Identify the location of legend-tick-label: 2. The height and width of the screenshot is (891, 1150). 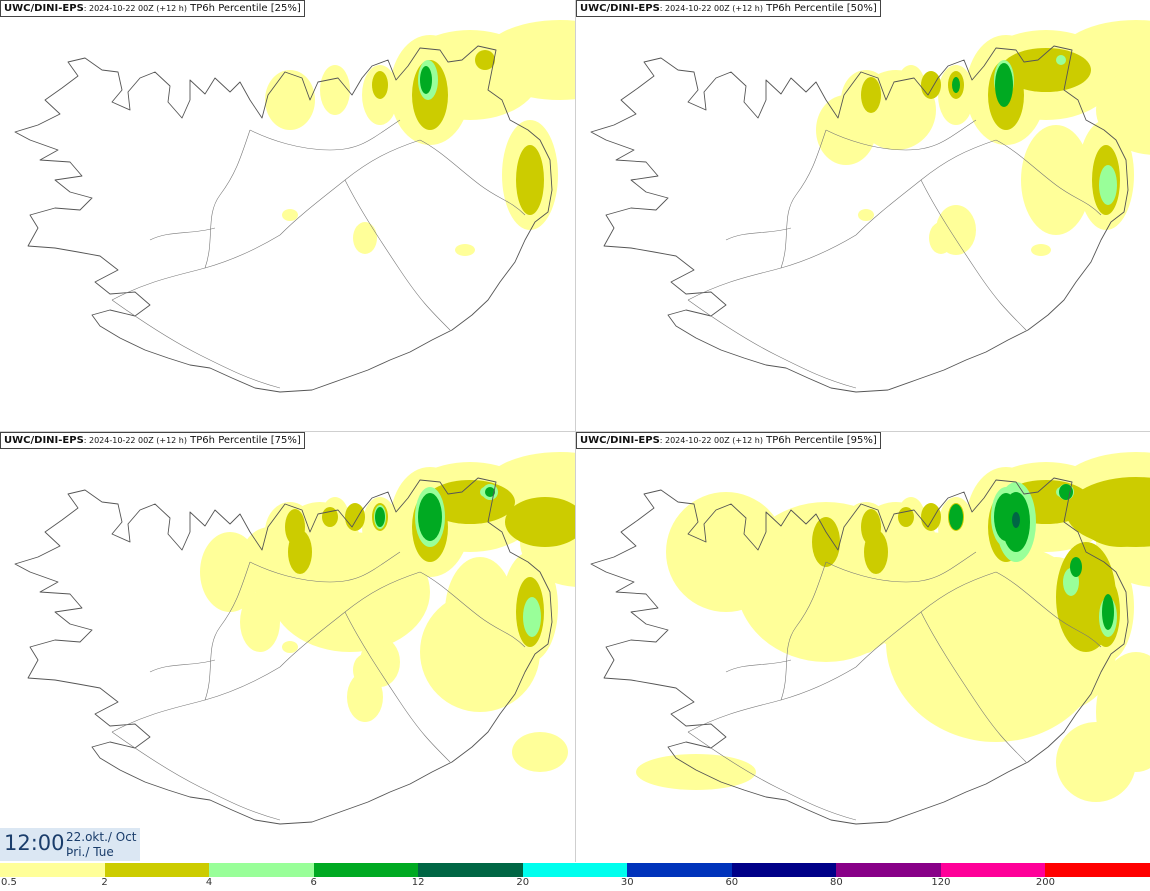
(104, 882).